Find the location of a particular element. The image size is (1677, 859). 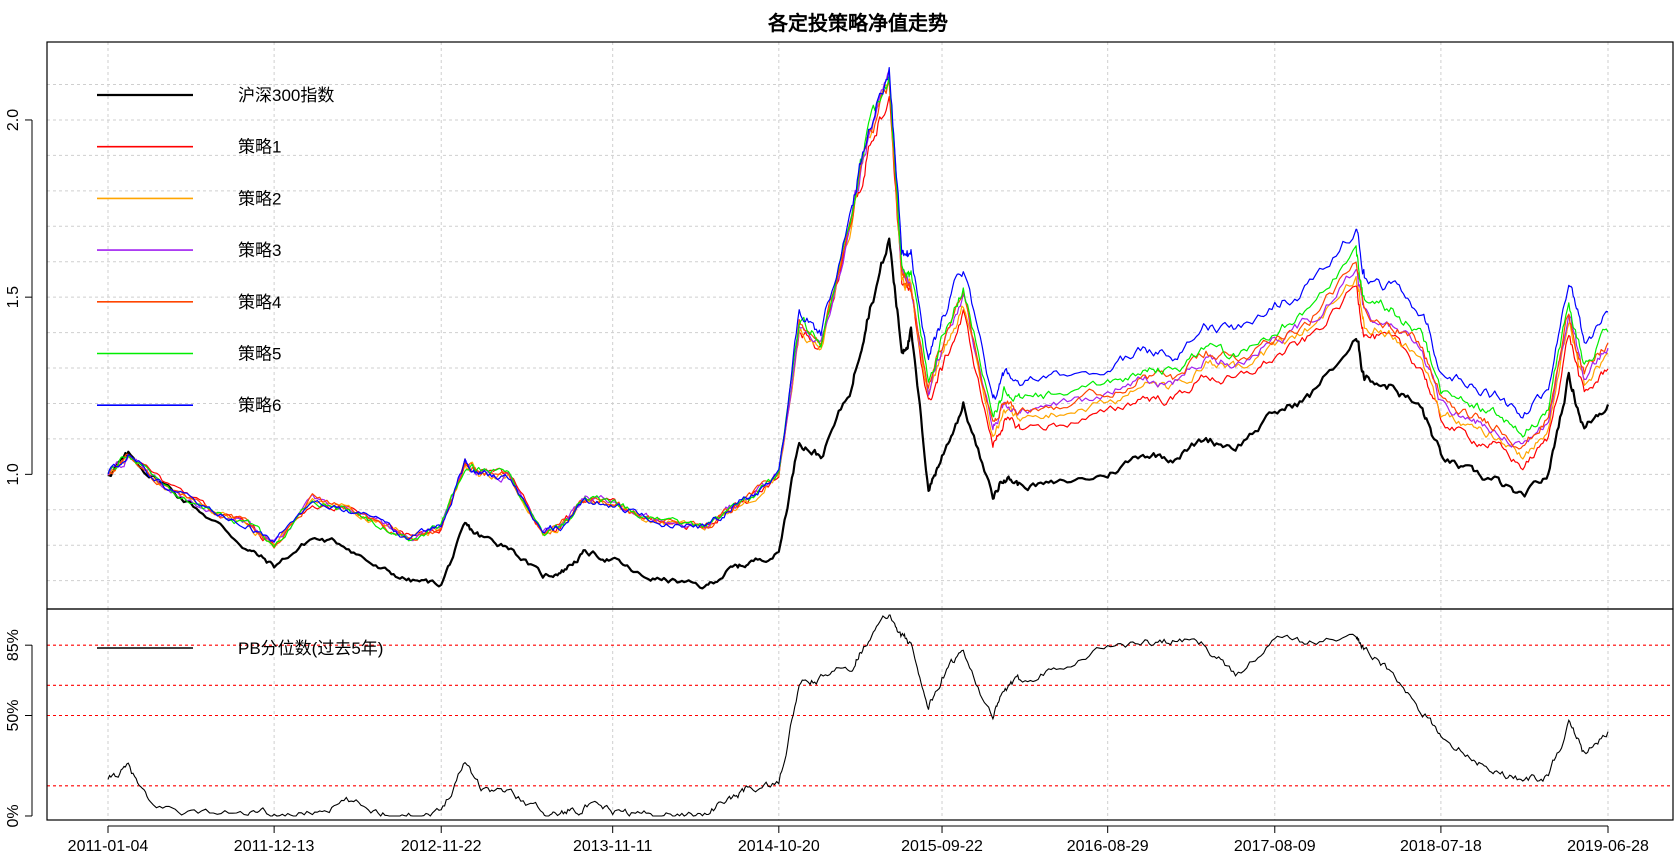

chart-title: 各定投策略净值走势 is located at coordinates (857, 23).